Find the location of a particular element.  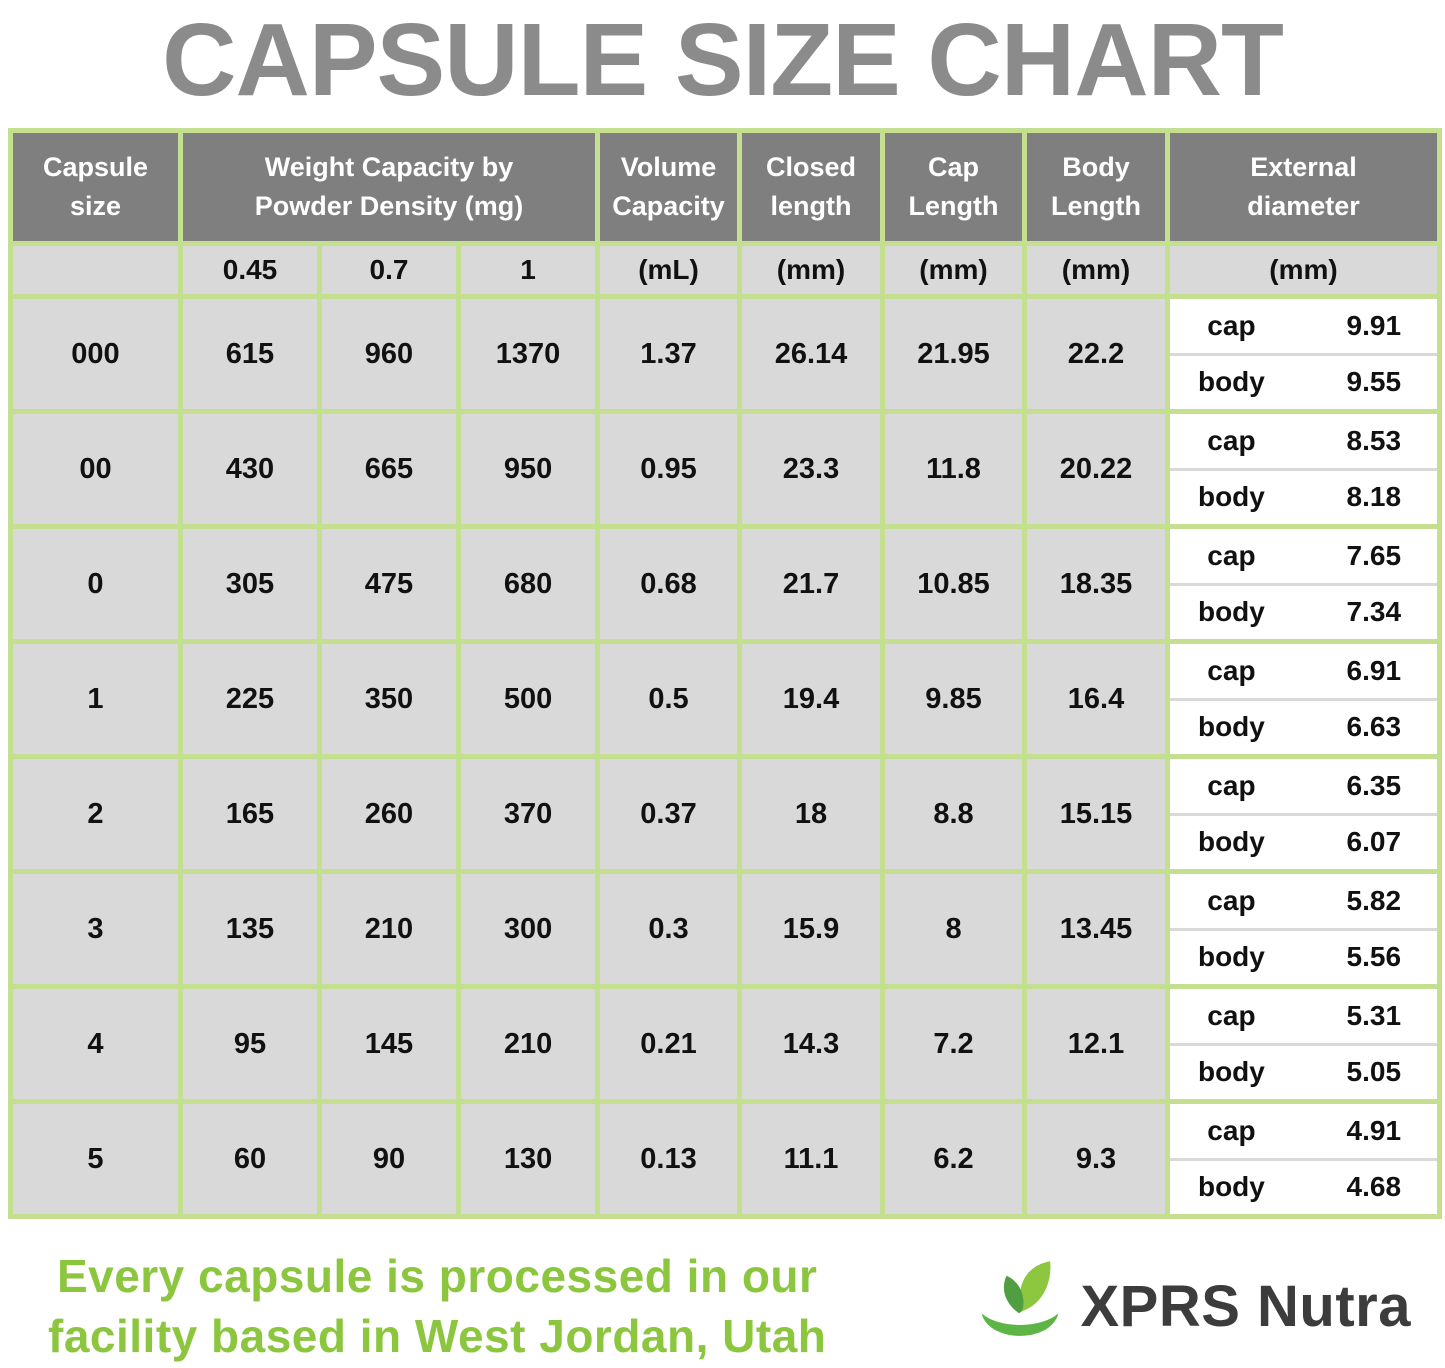

volume-unit-cell: (mL) is located at coordinates (669, 270).